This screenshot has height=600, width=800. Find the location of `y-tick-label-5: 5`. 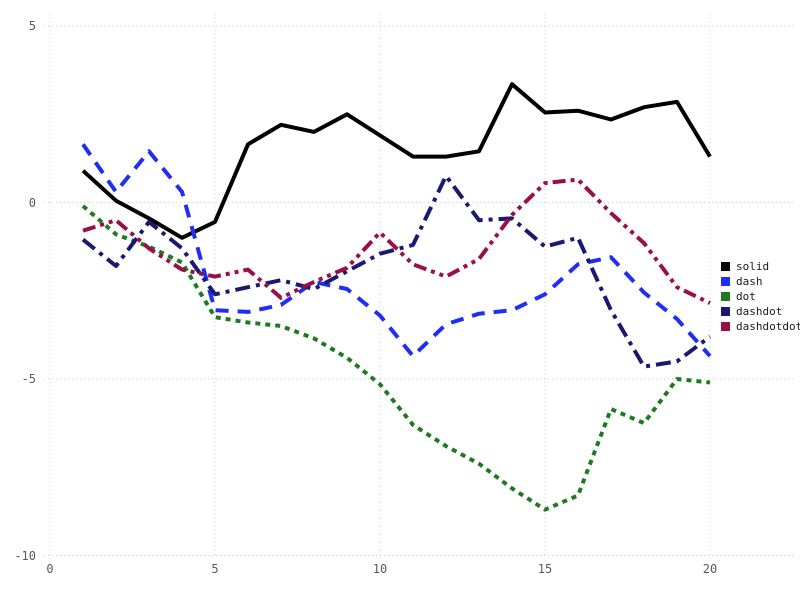

y-tick-label-5: 5 is located at coordinates (32, 26).